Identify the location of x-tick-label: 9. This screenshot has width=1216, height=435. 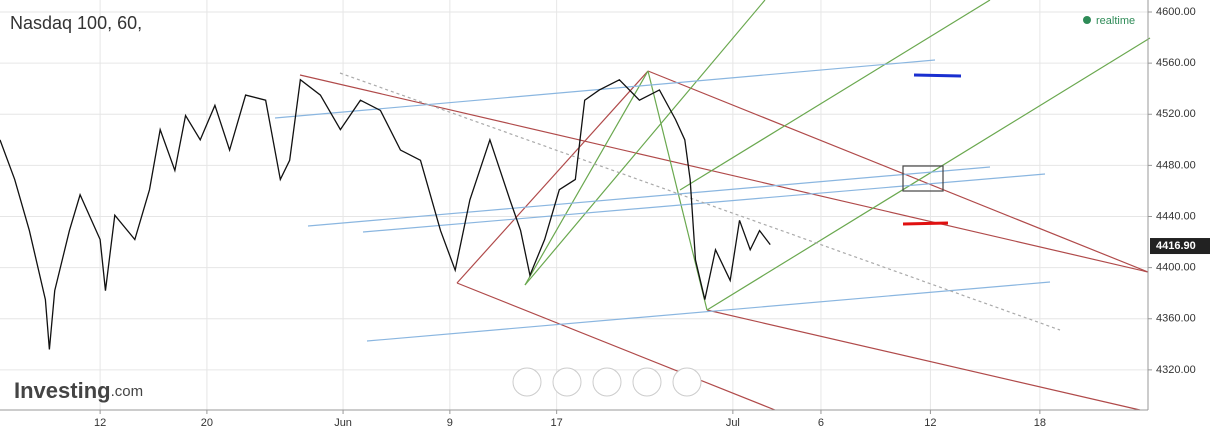
(450, 423).